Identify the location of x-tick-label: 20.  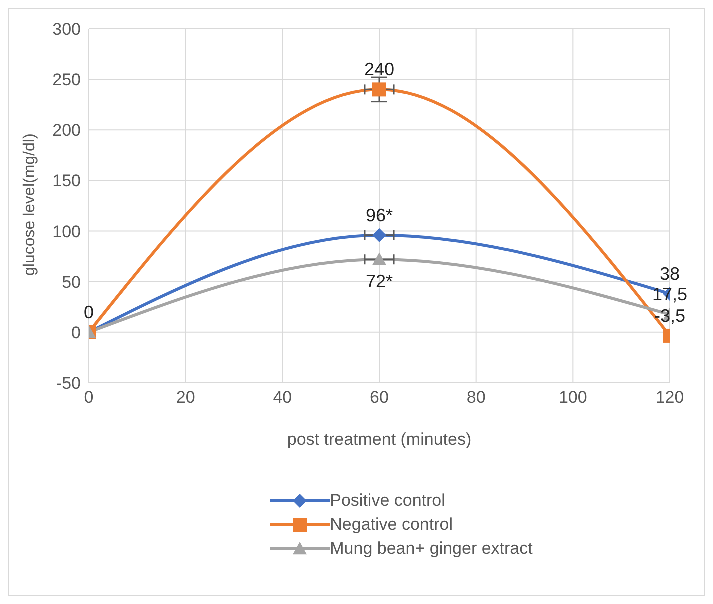
(186, 398).